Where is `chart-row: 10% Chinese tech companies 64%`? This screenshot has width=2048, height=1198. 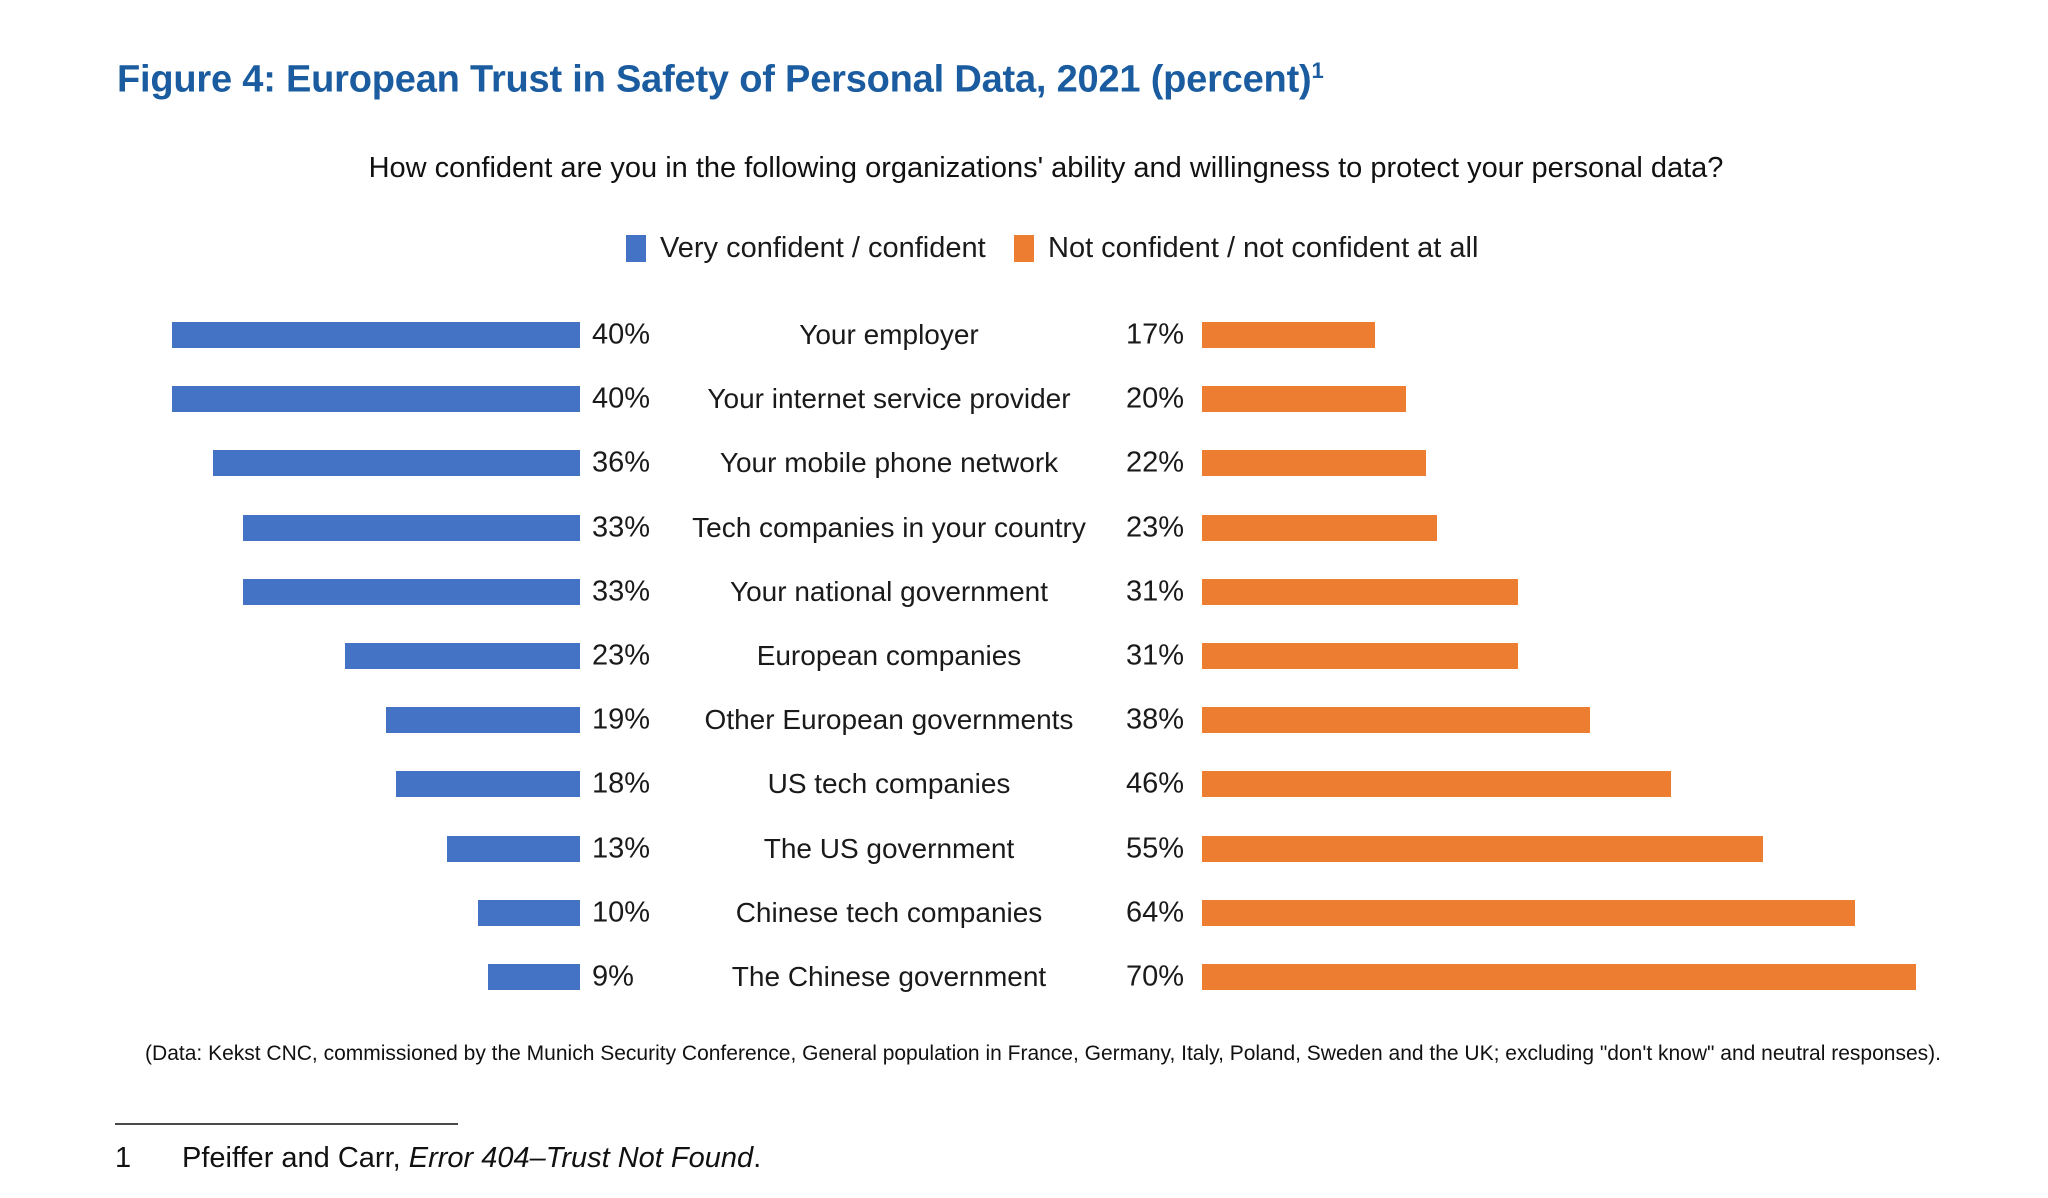 chart-row: 10% Chinese tech companies 64% is located at coordinates (1024, 913).